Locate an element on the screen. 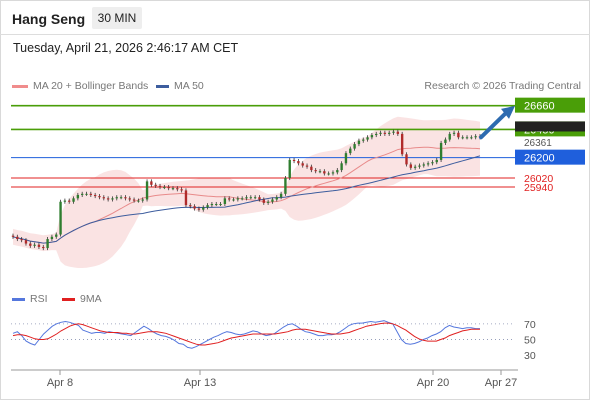  rsi-ma-label: 9MA is located at coordinates (91, 299).